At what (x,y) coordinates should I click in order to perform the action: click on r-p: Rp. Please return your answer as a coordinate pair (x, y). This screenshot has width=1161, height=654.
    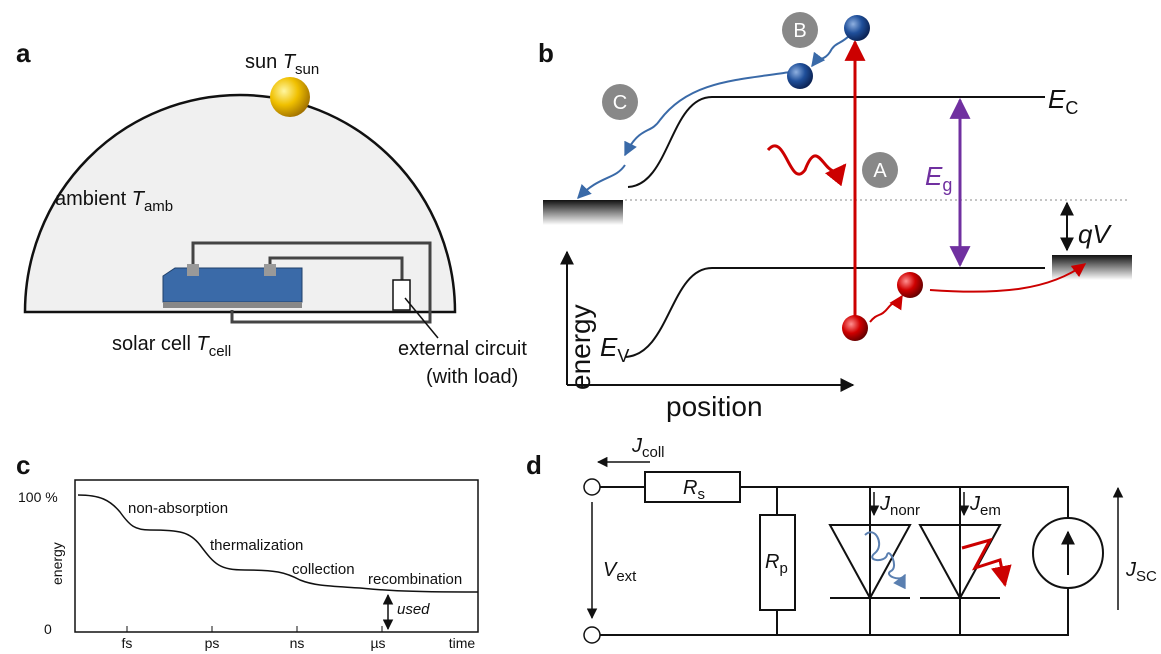
    Looking at the image, I should click on (776, 564).